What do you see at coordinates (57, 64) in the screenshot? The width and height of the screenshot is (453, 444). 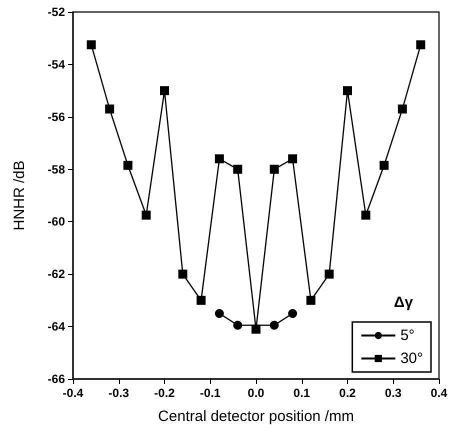 I see `y-tick-label: -54` at bounding box center [57, 64].